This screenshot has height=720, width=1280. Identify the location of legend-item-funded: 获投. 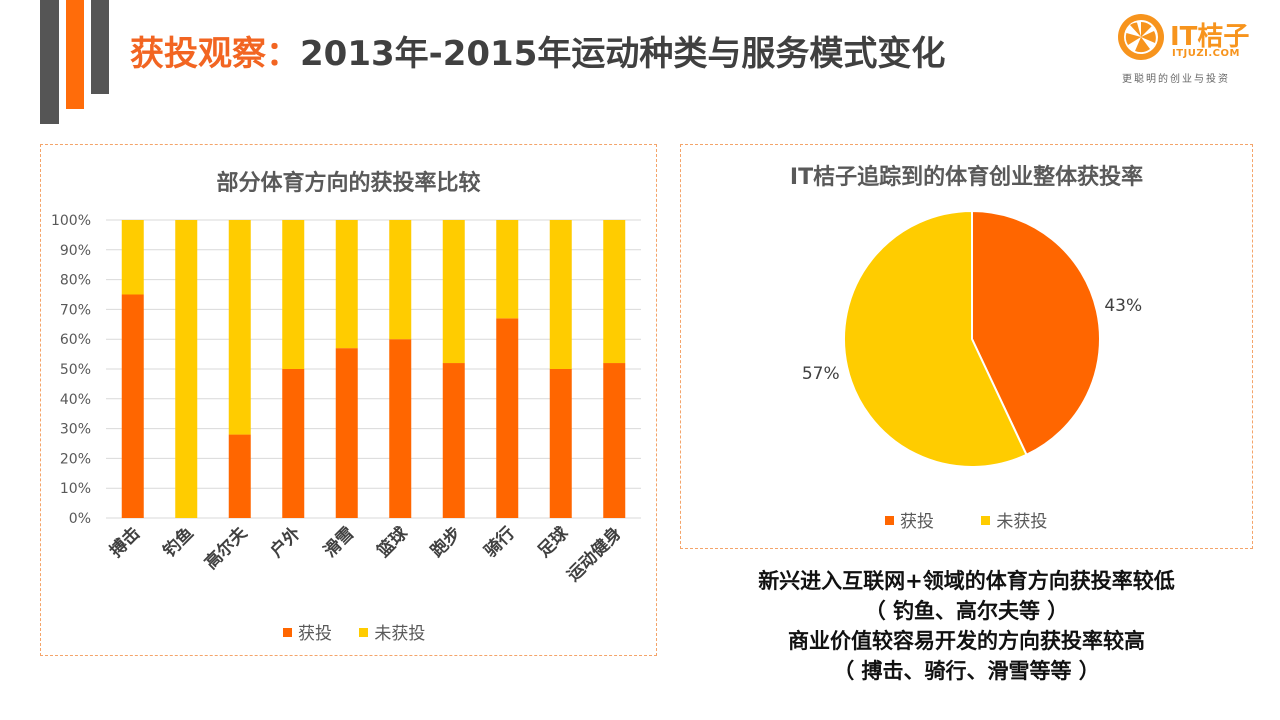
(307, 631).